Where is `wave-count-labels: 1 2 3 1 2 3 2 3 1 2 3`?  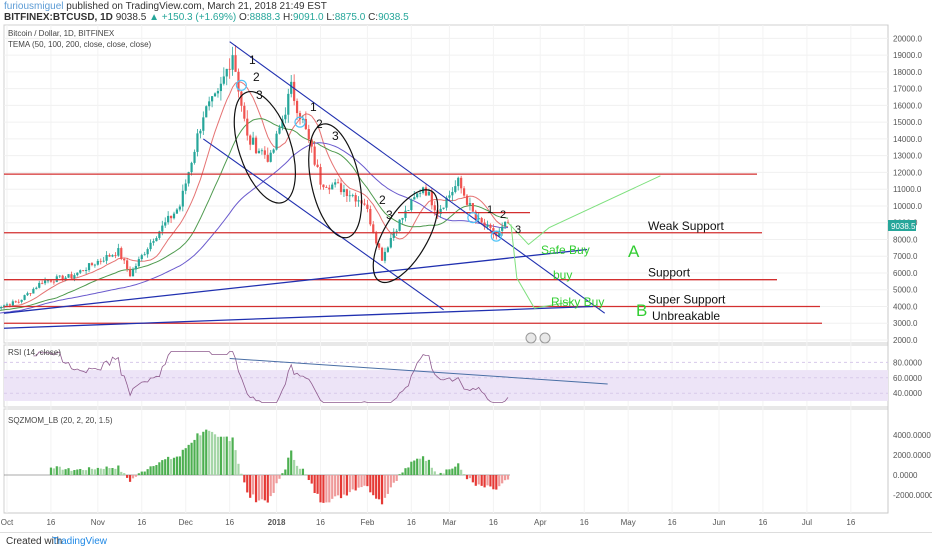 wave-count-labels: 1 2 3 1 2 3 2 3 1 2 3 is located at coordinates (385, 144).